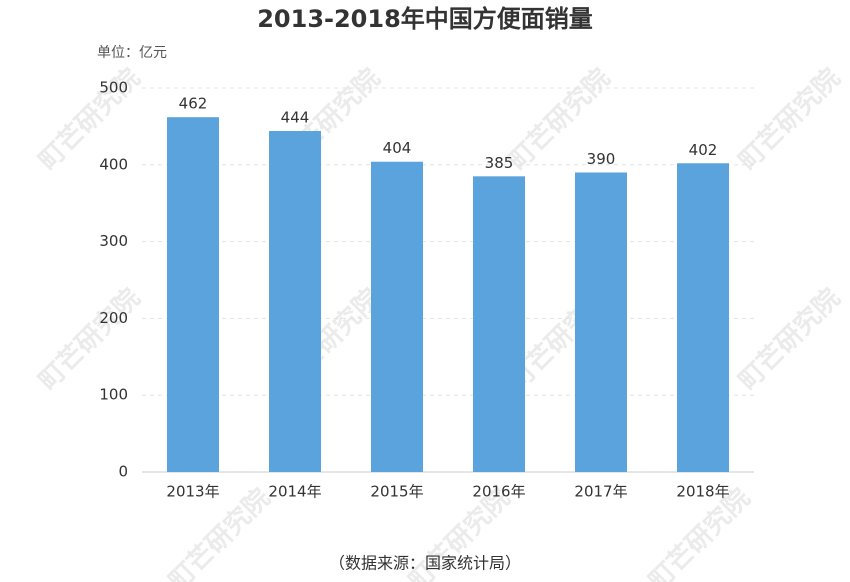 Image resolution: width=850 pixels, height=582 pixels. What do you see at coordinates (498, 492) in the screenshot?
I see `x-tick-label: 2016年` at bounding box center [498, 492].